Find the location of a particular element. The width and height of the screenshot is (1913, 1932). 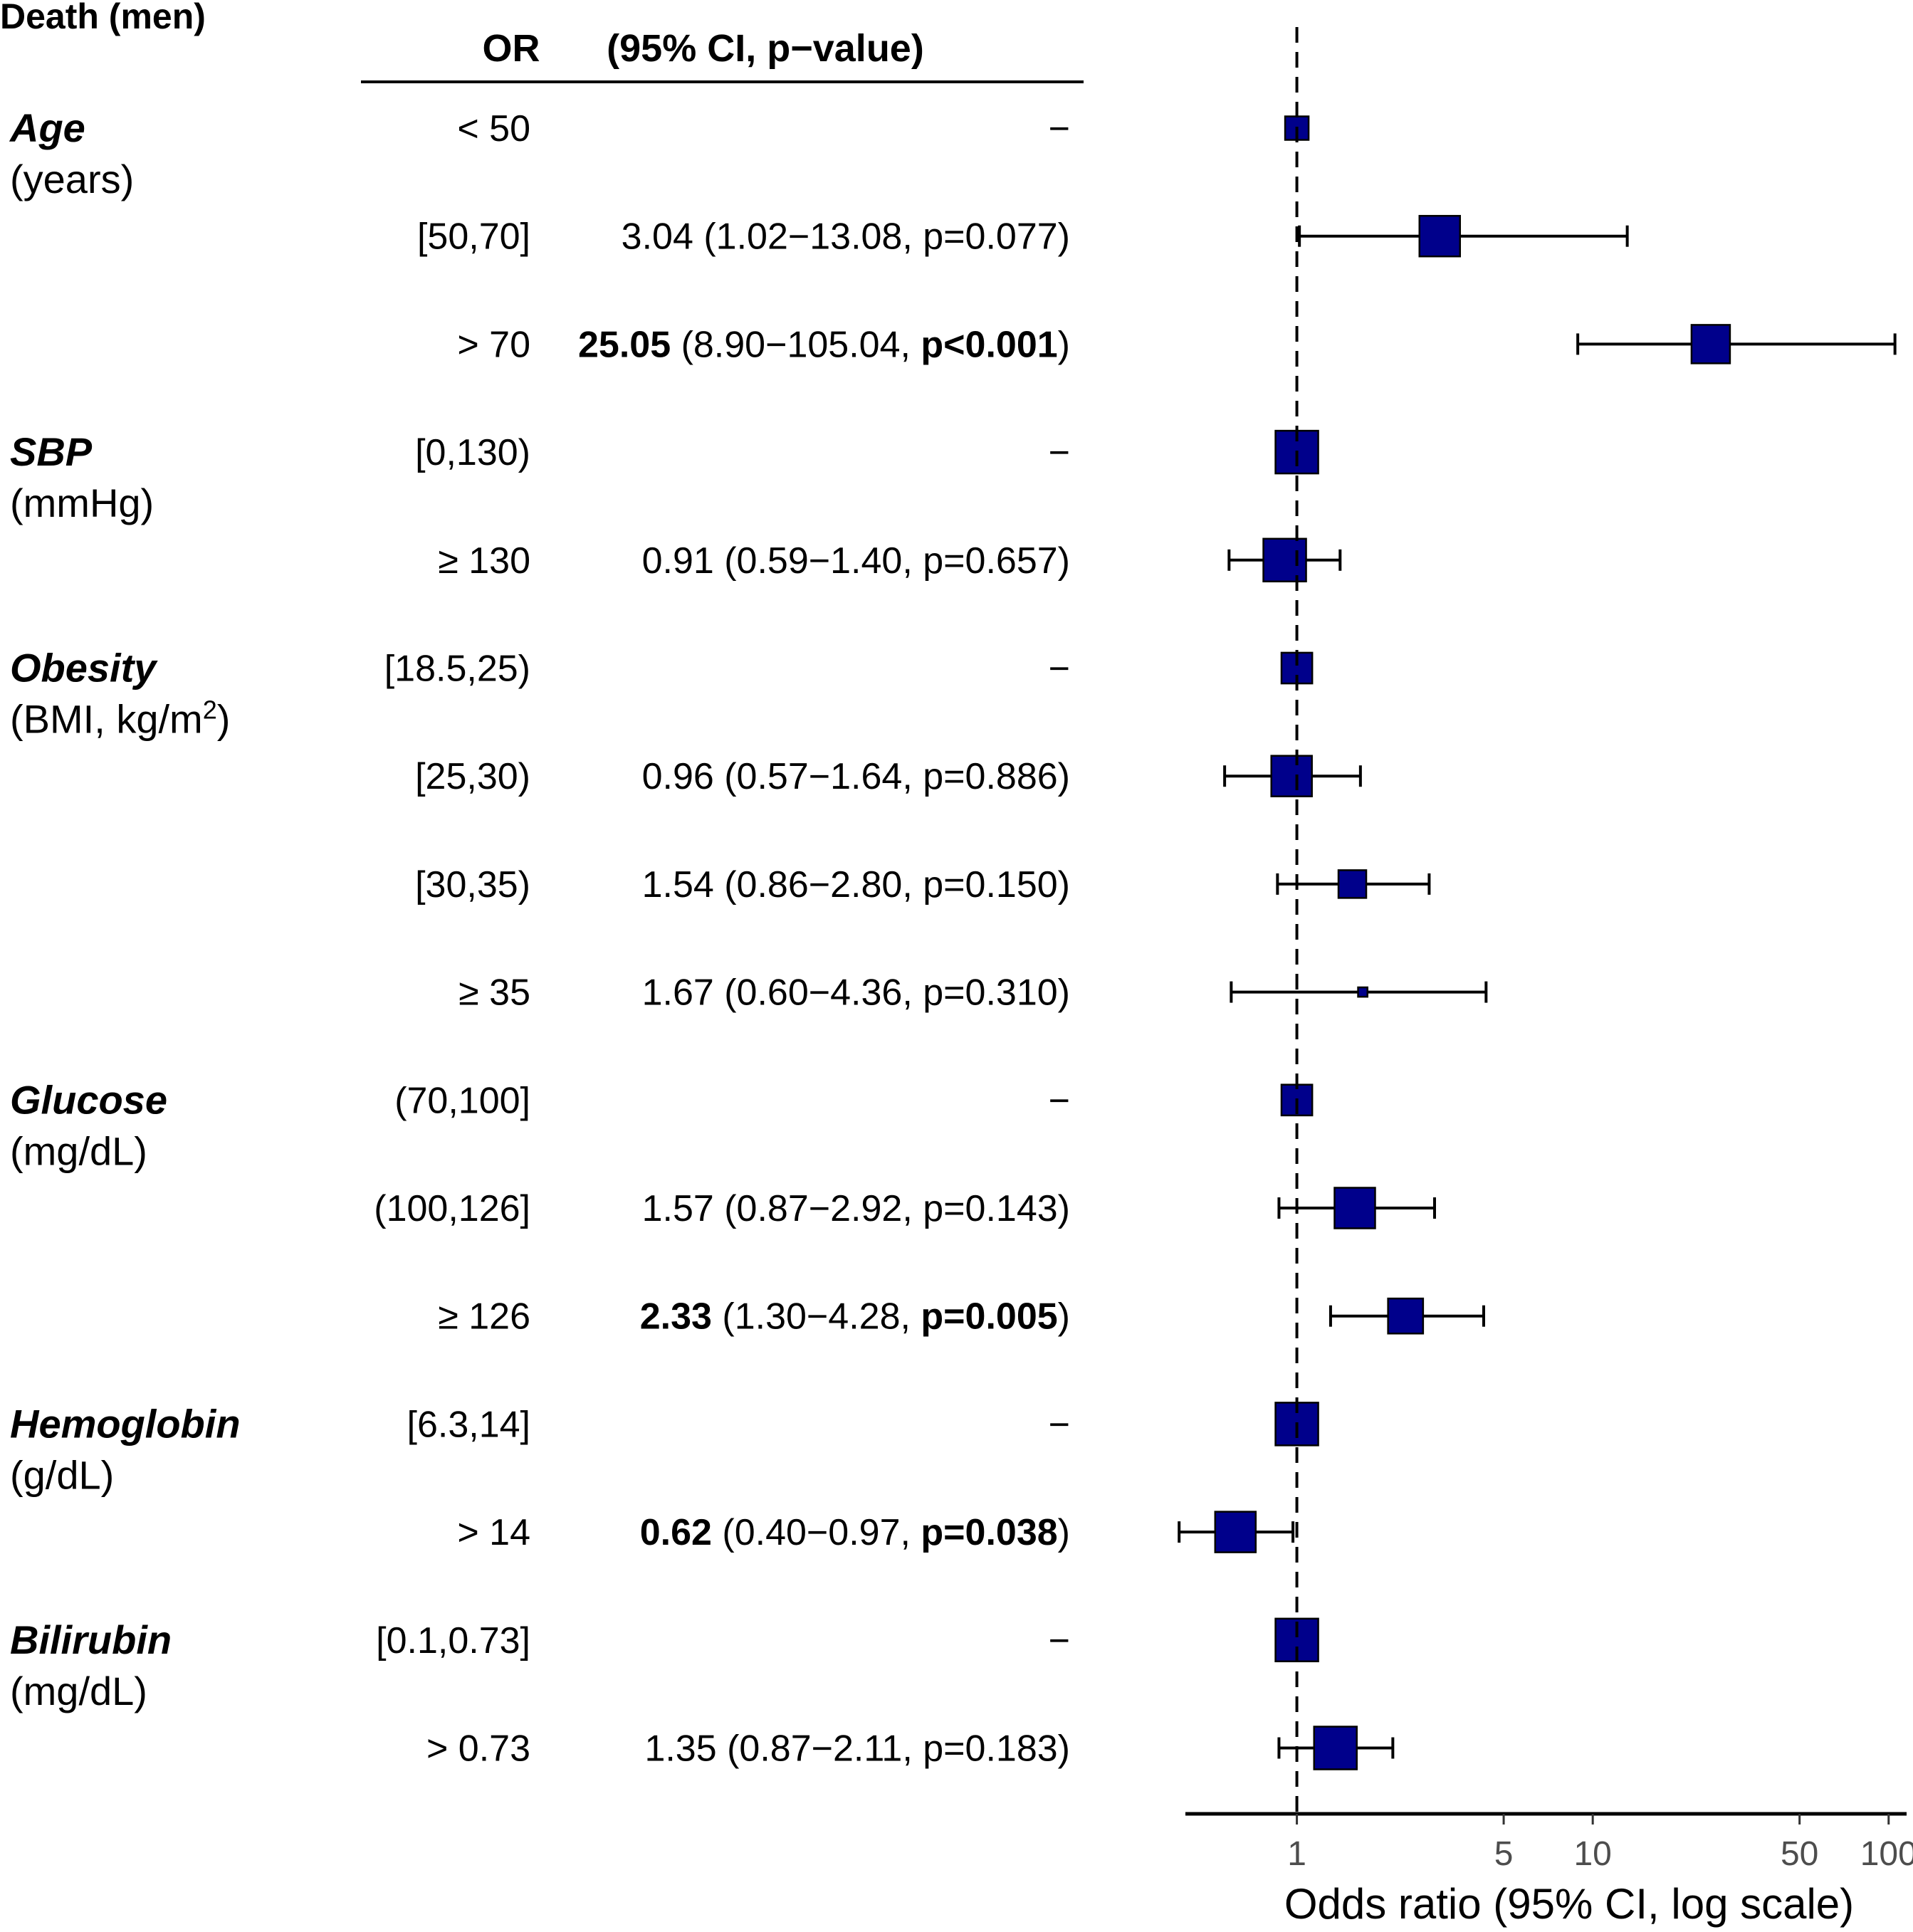

table-row: [50,70] 3.04 (1.02−13.08, p=0.077) is located at coordinates (743, 237).